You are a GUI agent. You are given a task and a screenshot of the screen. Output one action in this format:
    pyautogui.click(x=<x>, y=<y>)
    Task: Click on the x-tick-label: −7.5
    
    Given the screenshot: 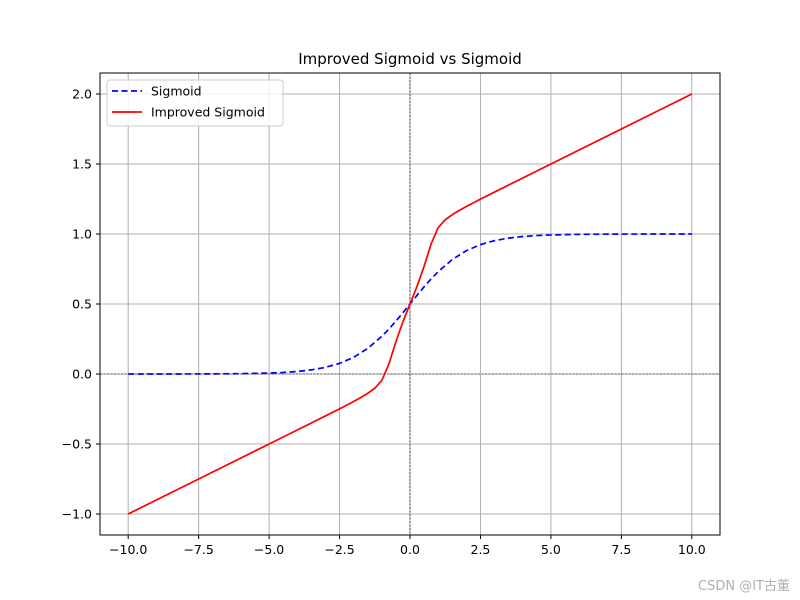 What is the action you would take?
    pyautogui.click(x=198, y=549)
    